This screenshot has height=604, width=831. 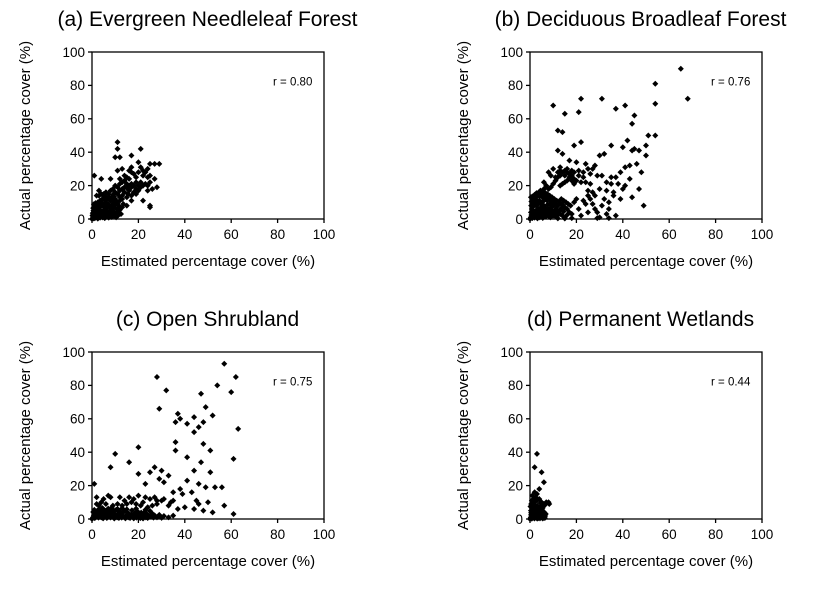 What do you see at coordinates (207, 19) in the screenshot?
I see `panel-a-title: (a) Evergreen Needleleaf Forest` at bounding box center [207, 19].